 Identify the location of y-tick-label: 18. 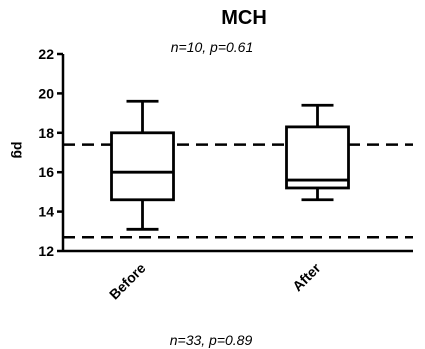
(46, 133).